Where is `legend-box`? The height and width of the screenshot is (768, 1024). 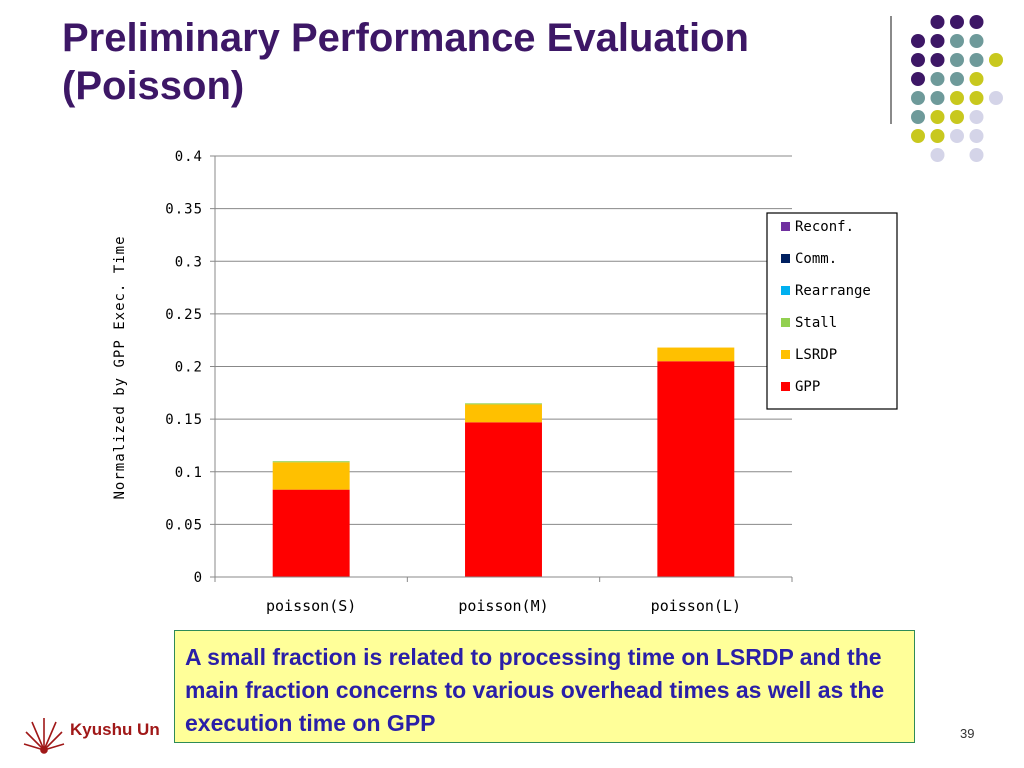
legend-box is located at coordinates (832, 311).